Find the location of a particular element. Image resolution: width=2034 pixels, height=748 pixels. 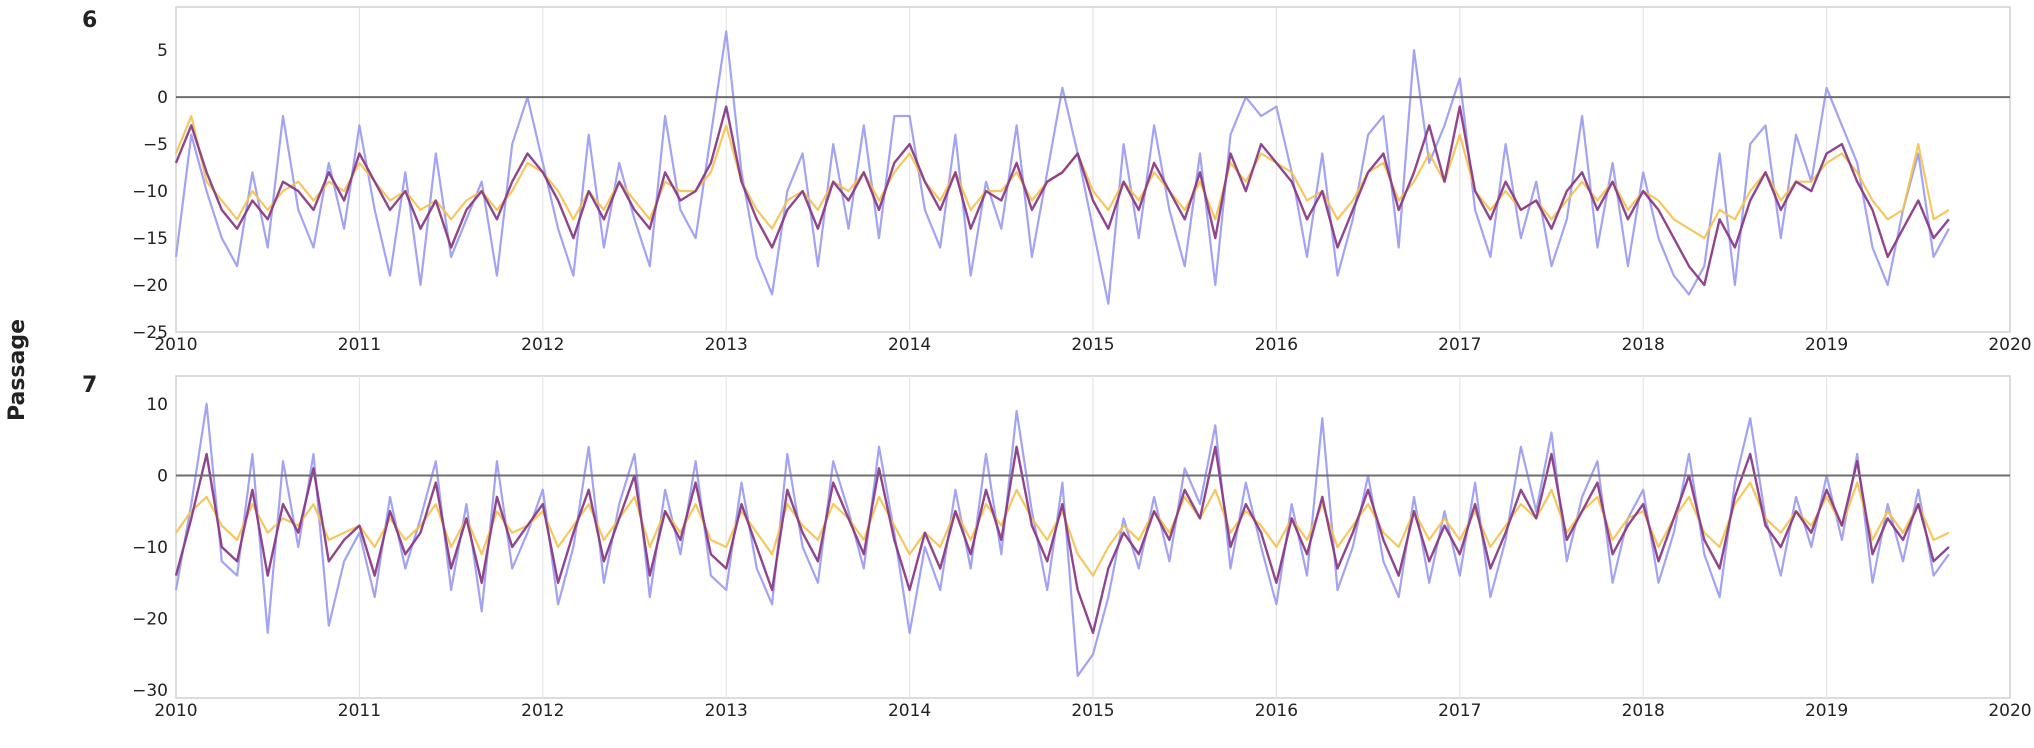

y-tick-label: −25 is located at coordinates (150, 333).